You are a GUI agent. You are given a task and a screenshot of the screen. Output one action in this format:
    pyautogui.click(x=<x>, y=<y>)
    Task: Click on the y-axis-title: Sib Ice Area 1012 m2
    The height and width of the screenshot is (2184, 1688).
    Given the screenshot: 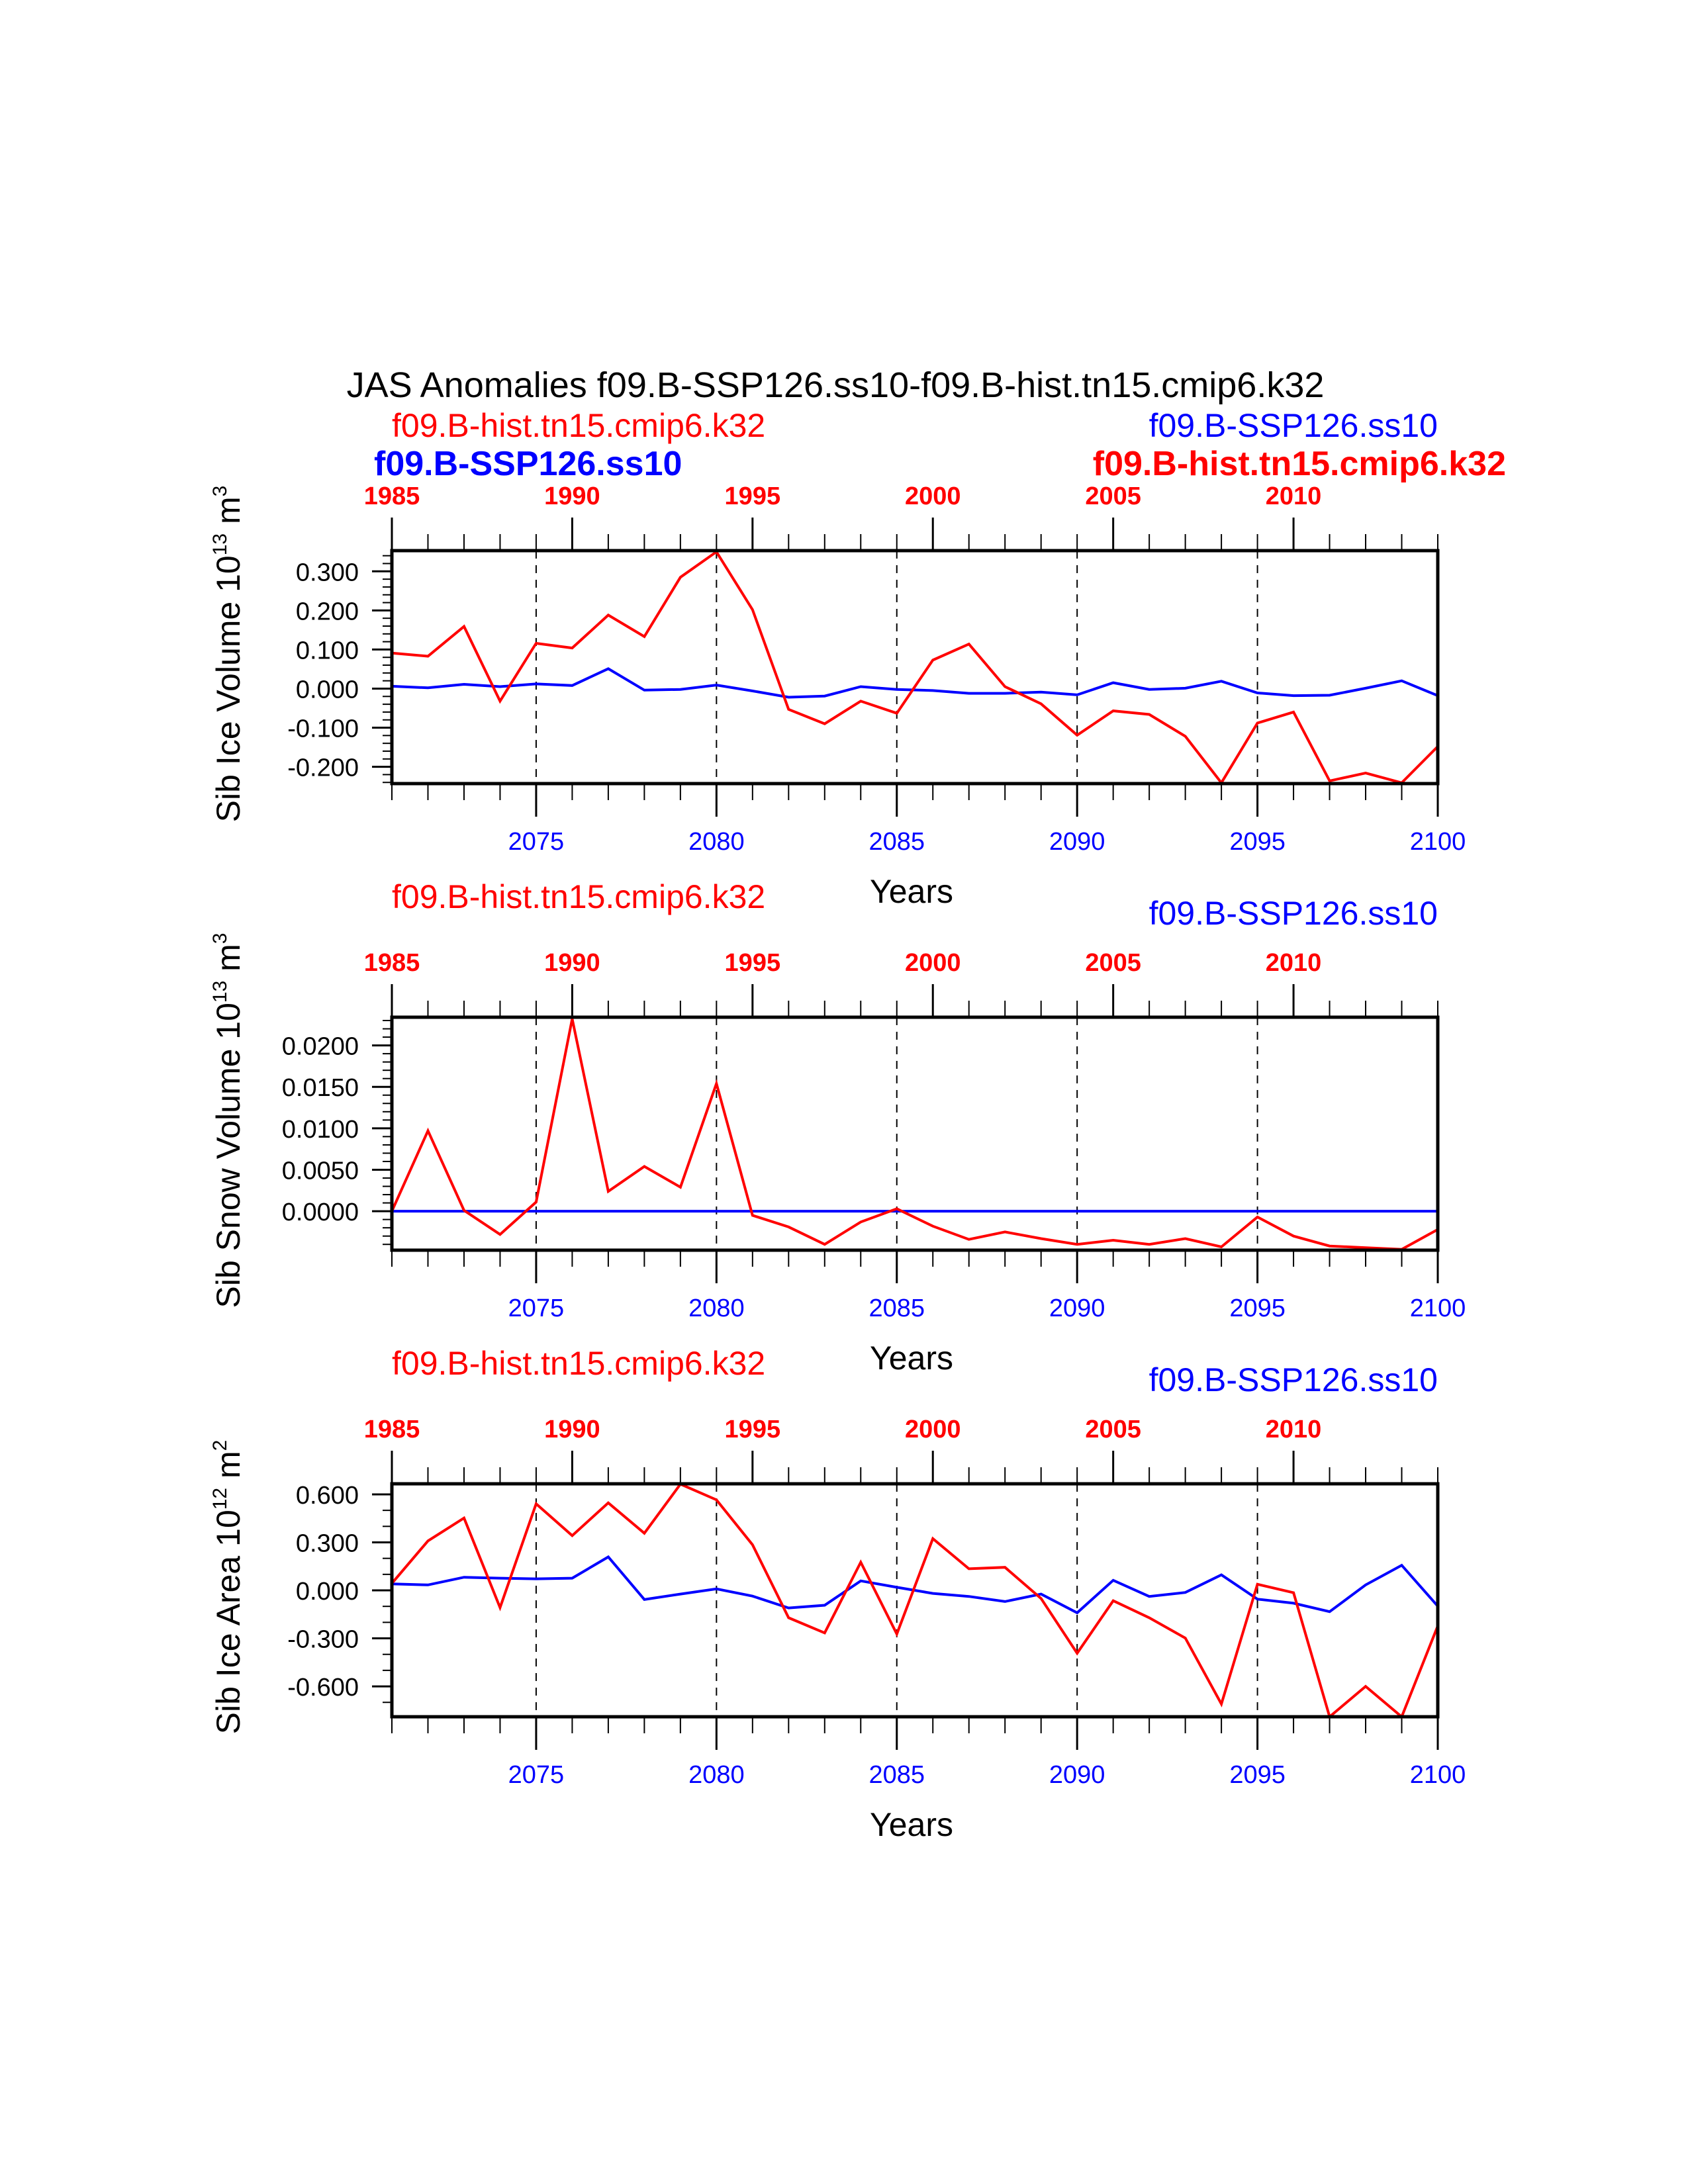 What is the action you would take?
    pyautogui.click(x=228, y=1587)
    